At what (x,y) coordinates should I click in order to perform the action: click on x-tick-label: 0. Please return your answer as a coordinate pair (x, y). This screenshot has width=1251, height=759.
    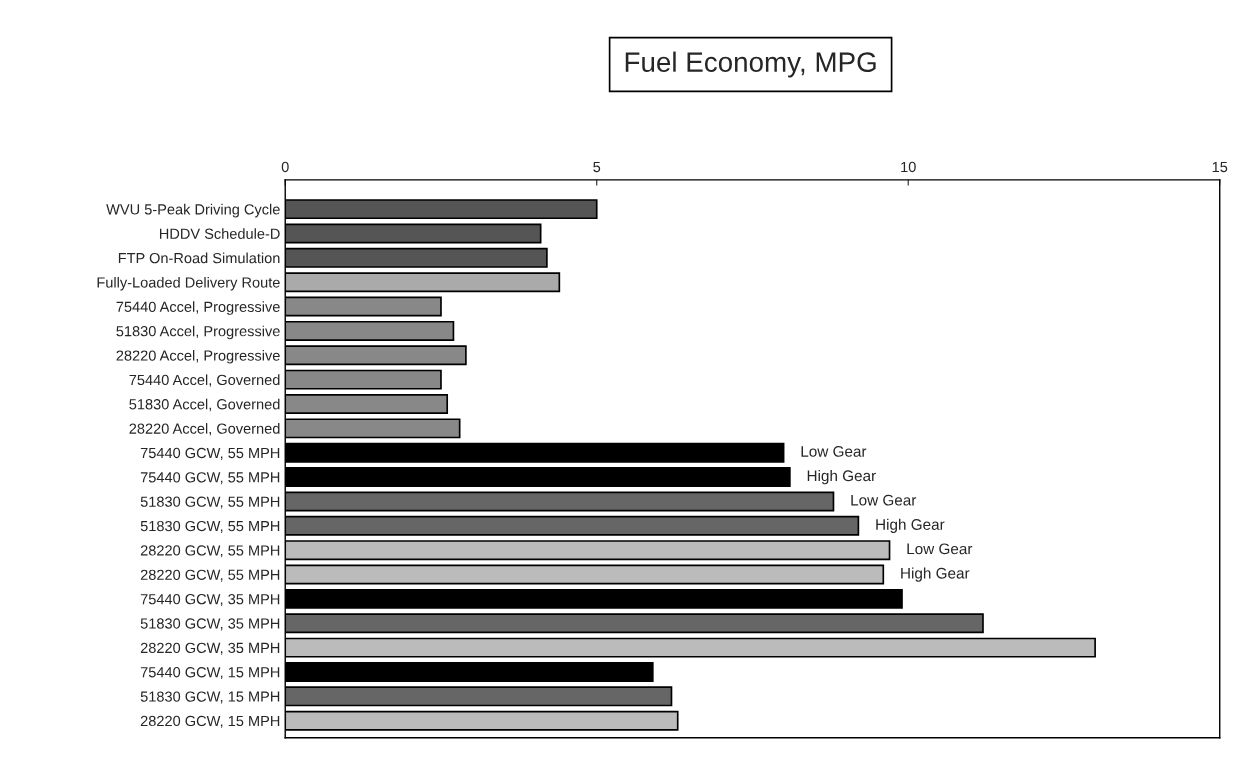
    Looking at the image, I should click on (285, 167).